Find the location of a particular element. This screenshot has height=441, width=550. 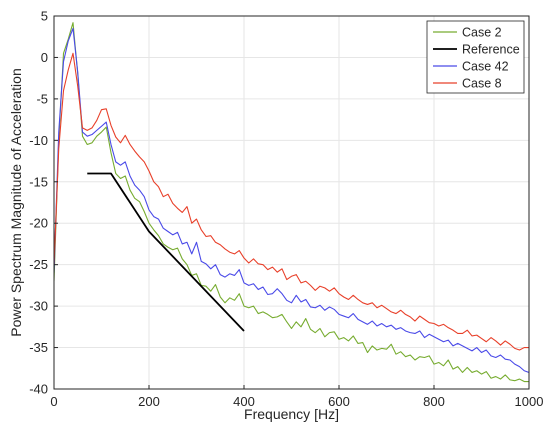

series-line-reference is located at coordinates (166, 252).